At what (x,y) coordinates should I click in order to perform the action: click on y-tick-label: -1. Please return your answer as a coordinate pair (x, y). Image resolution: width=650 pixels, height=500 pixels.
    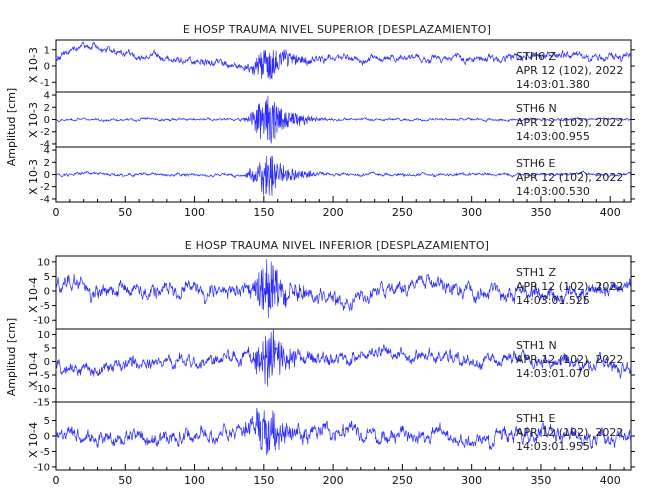
    Looking at the image, I should click on (45, 83).